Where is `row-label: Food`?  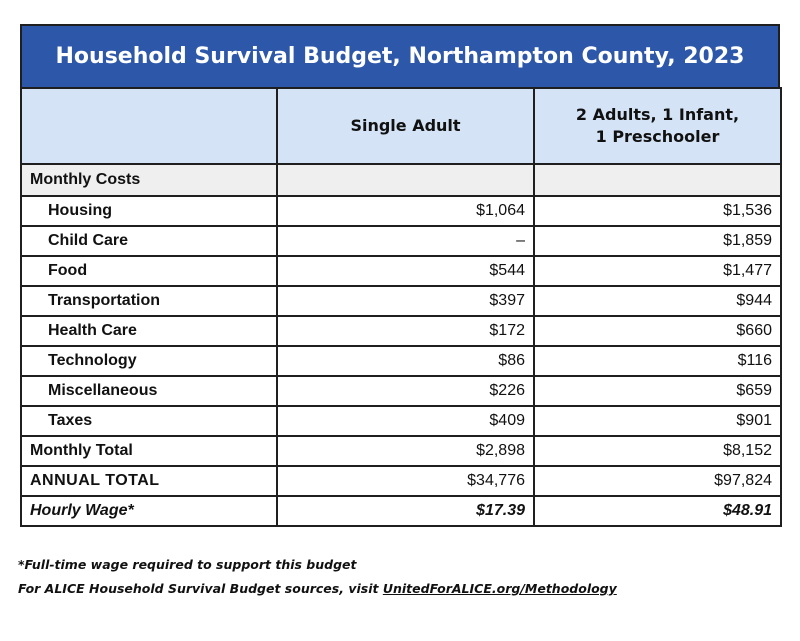 row-label: Food is located at coordinates (149, 271).